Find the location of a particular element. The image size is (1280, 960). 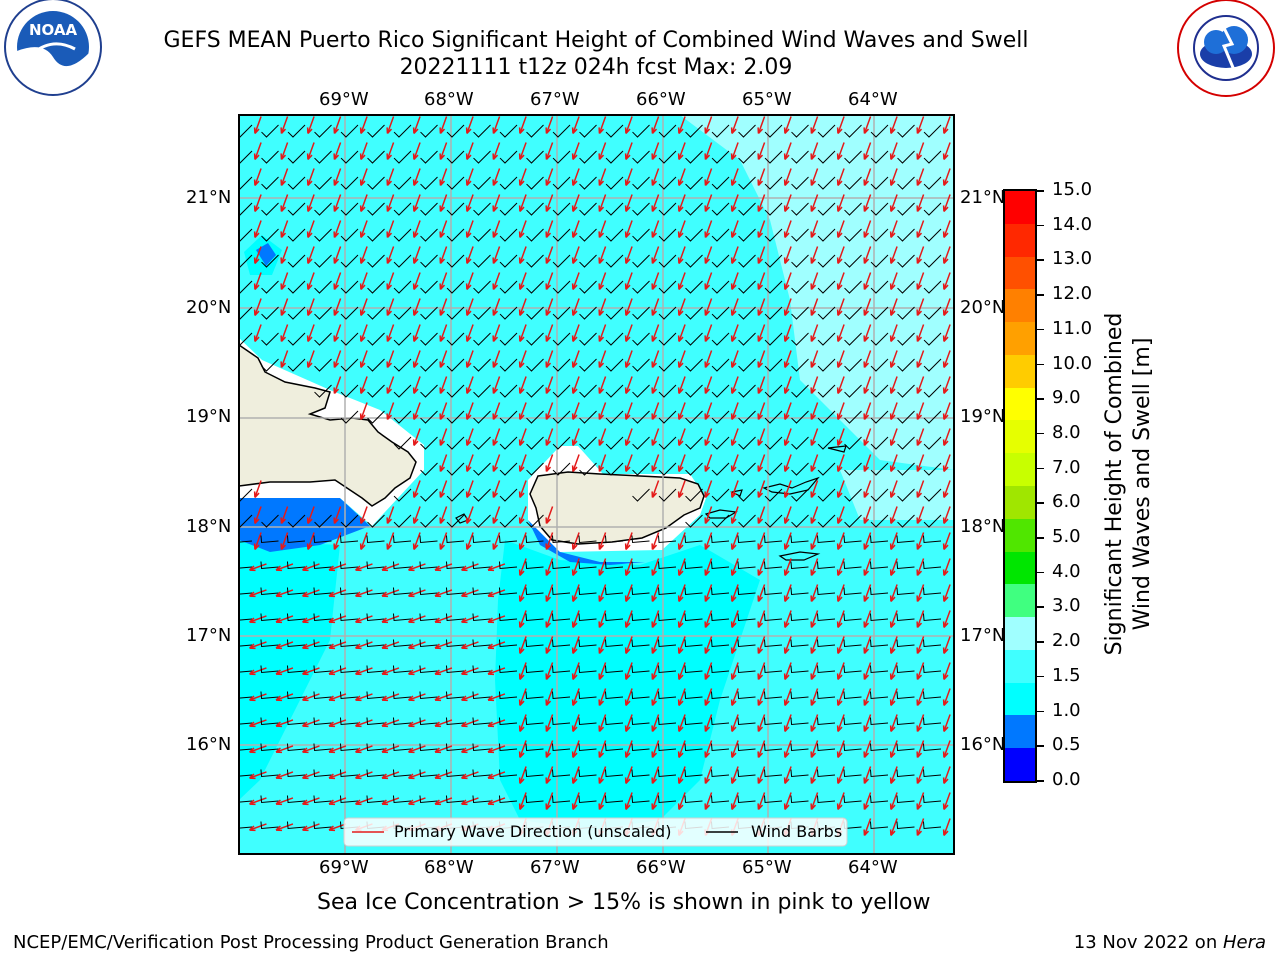

lon-label-top-69w: 69°W is located at coordinates (344, 99).